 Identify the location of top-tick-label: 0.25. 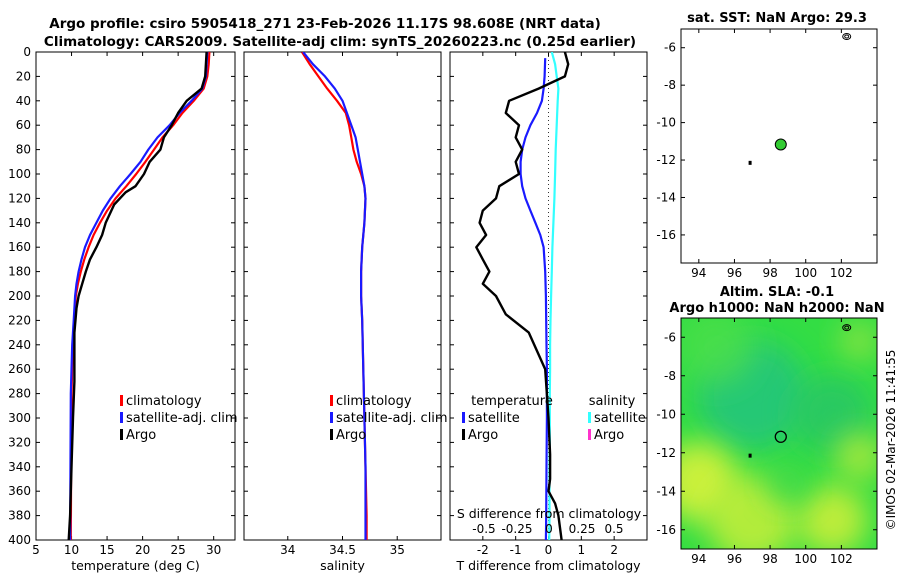
(582, 529).